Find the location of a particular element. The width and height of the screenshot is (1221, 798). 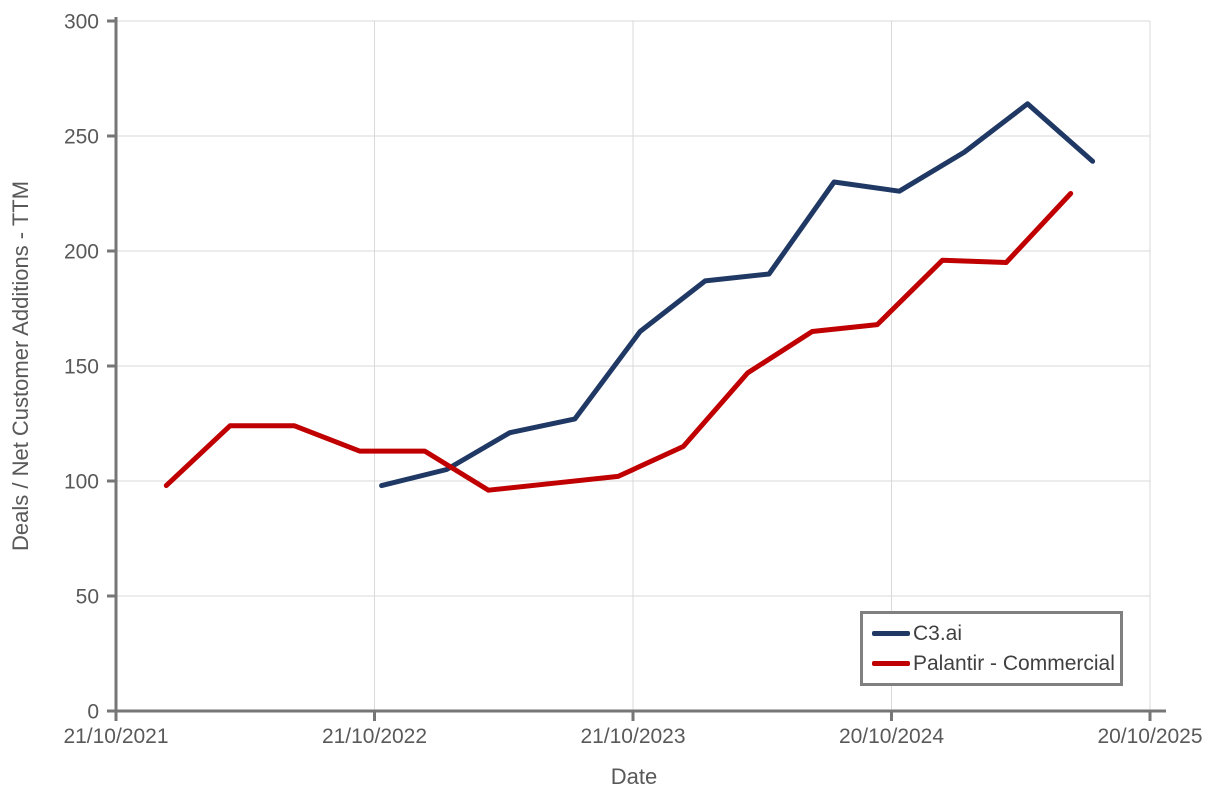

x-axis-title: Date is located at coordinates (634, 776).